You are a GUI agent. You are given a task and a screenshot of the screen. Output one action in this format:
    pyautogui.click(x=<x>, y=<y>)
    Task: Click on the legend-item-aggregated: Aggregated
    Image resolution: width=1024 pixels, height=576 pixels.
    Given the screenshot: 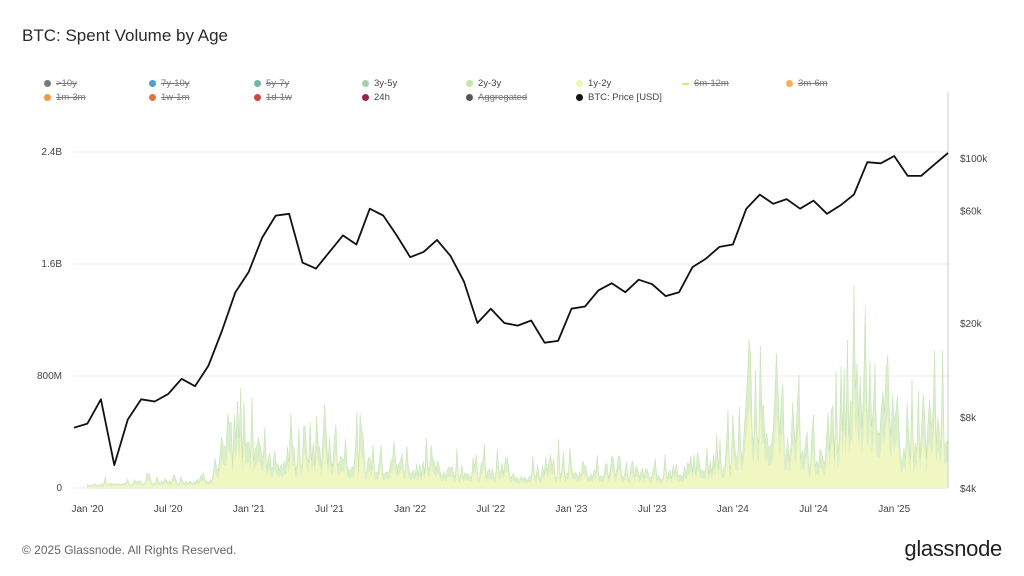 What is the action you would take?
    pyautogui.click(x=496, y=97)
    